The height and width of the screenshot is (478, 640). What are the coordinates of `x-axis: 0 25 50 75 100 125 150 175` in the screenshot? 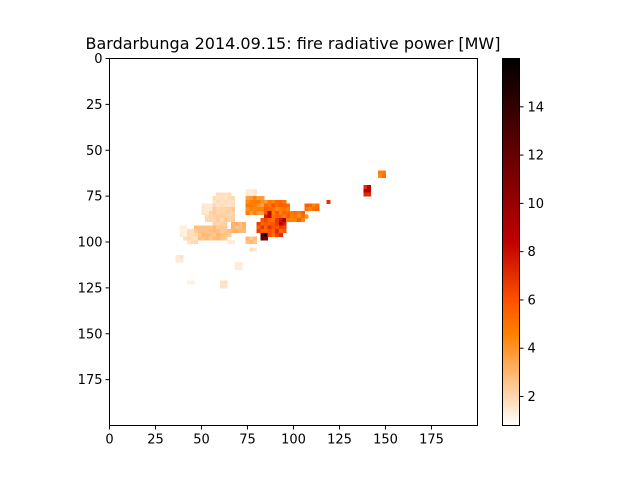 It's located at (274, 436).